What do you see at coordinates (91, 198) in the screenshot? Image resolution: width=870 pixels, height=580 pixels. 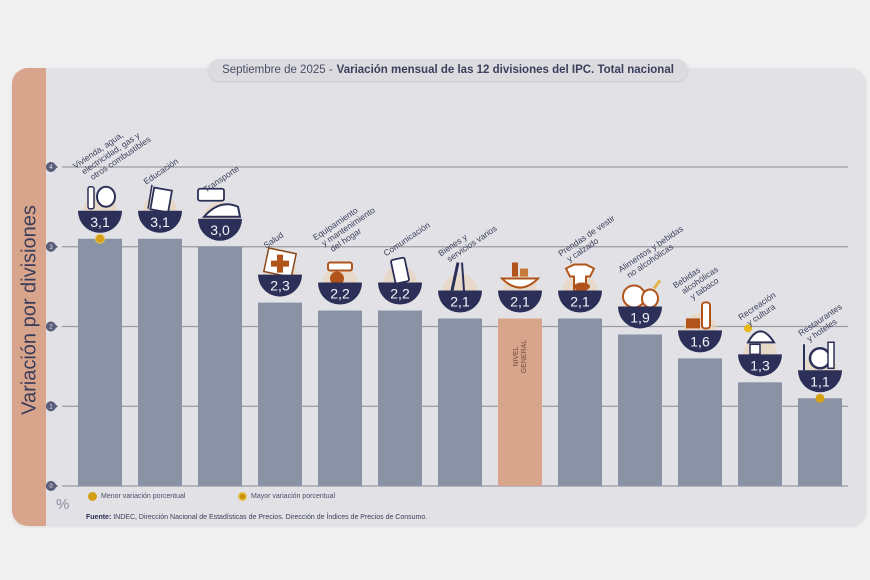 I see `screwdriver-shape` at bounding box center [91, 198].